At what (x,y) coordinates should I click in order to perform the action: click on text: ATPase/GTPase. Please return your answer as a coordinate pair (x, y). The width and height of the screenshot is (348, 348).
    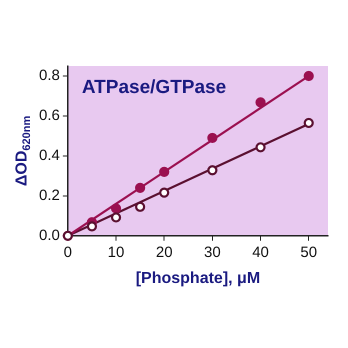
    Looking at the image, I should click on (154, 87).